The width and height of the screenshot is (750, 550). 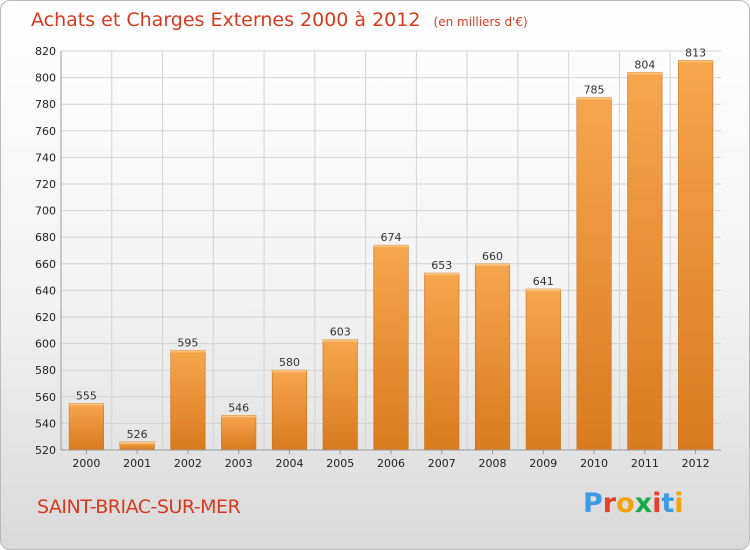 I want to click on bar-2011, so click(x=645, y=261).